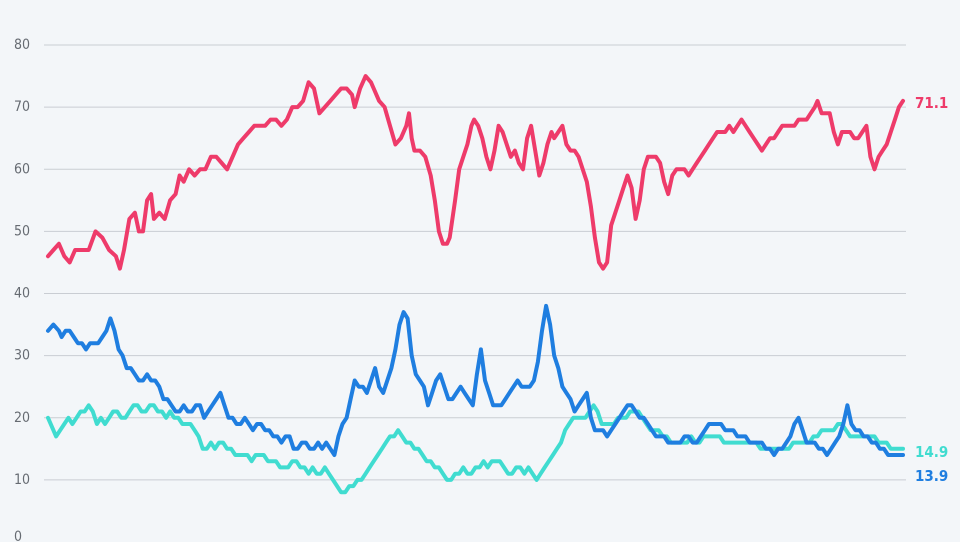 This screenshot has width=960, height=542. Describe the element at coordinates (22, 169) in the screenshot. I see `y-tick-label-60: 60` at that location.